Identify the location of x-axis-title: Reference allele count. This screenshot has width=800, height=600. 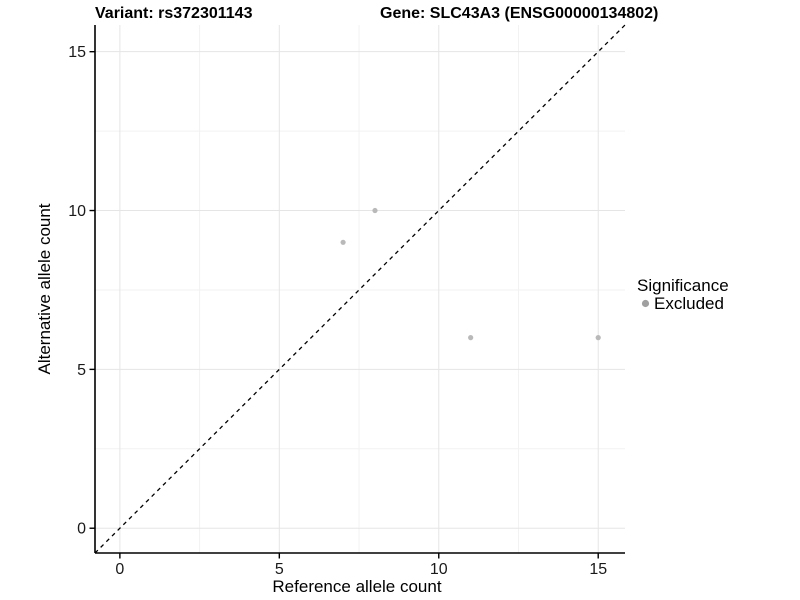
(356, 586).